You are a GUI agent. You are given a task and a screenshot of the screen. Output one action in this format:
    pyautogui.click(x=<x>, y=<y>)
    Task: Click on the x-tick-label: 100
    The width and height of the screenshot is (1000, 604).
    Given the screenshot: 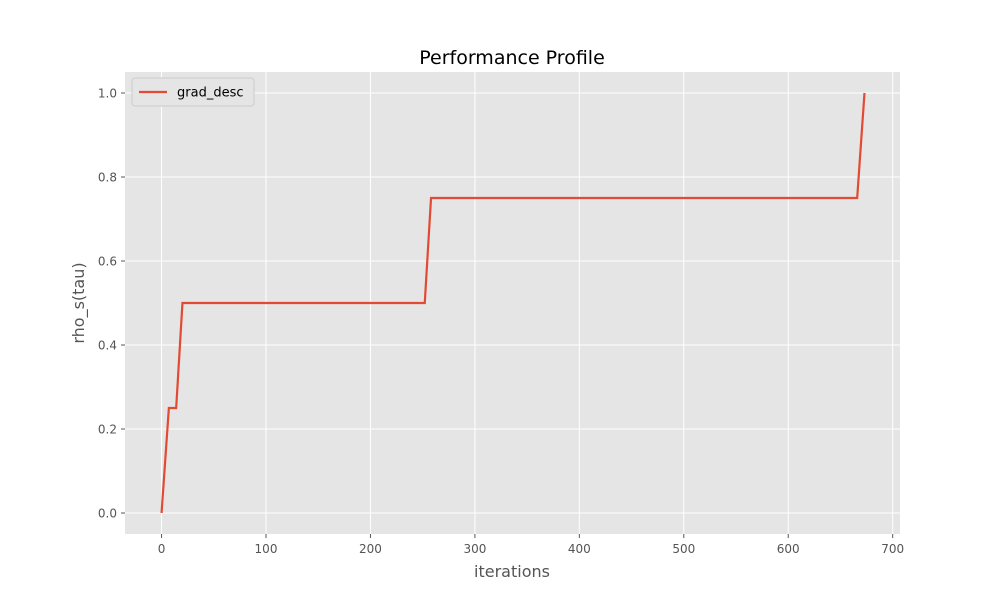 What is the action you would take?
    pyautogui.click(x=266, y=549)
    